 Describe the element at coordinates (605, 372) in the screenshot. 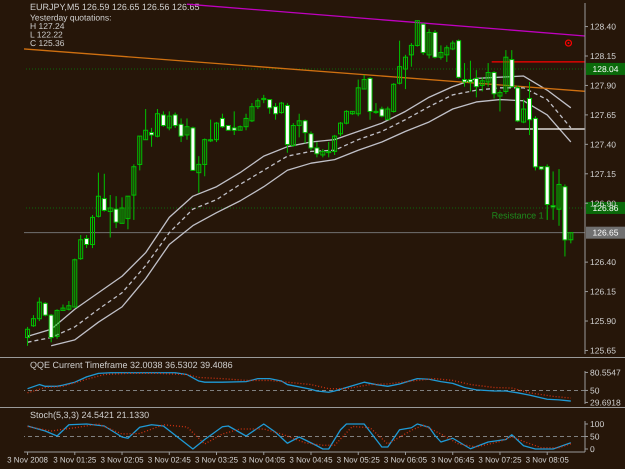

I see `y-tick-label: 80.5547` at that location.